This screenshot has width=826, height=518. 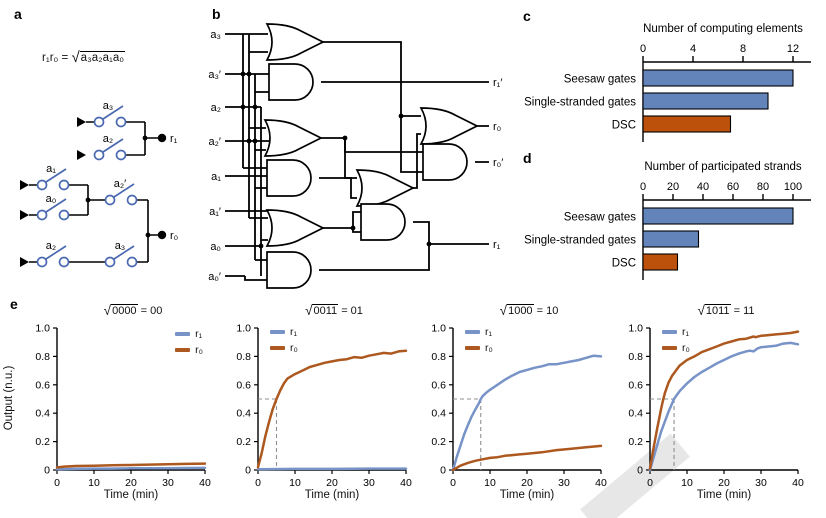 I want to click on title-radicand: 0000, so click(x=124, y=310).